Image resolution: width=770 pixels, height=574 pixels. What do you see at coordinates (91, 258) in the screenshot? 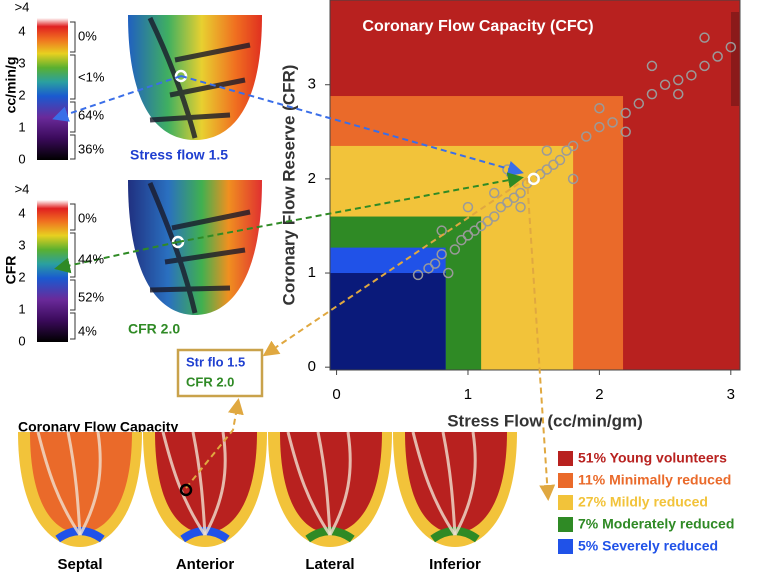
I see `colorbar-percent: 44%` at bounding box center [91, 258].